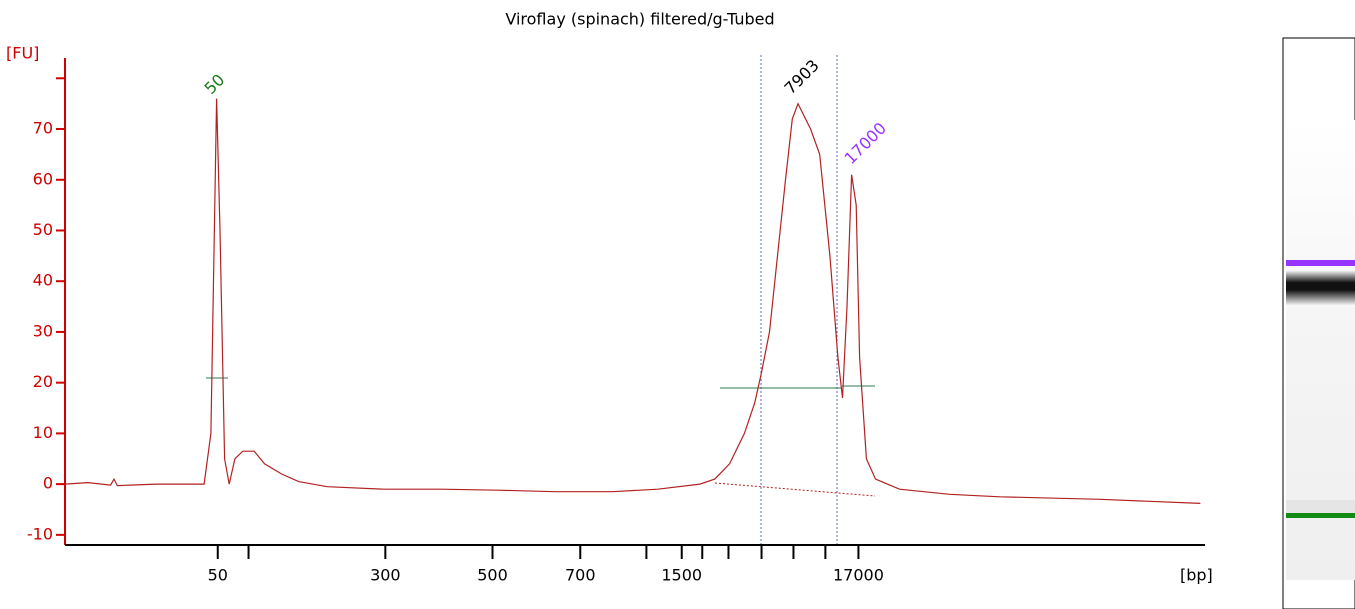 Image resolution: width=1355 pixels, height=609 pixels. What do you see at coordinates (580, 575) in the screenshot?
I see `x-tick-label: 700` at bounding box center [580, 575].